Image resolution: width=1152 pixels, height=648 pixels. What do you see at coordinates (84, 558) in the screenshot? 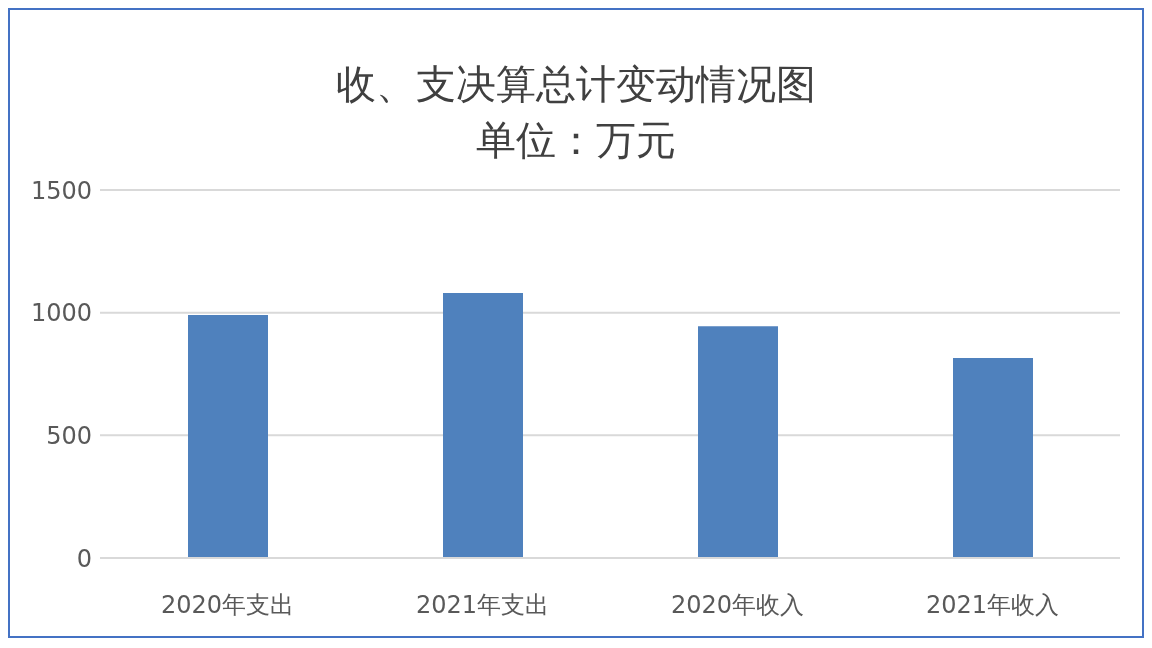
I see `y-tick-label: 0` at bounding box center [84, 558].